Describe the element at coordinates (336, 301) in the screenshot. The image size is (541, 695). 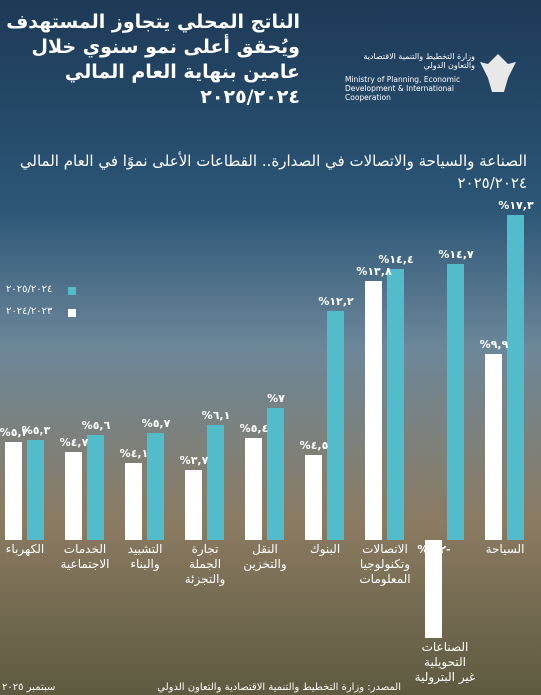
I see `value-label: %١٢,٢` at that location.